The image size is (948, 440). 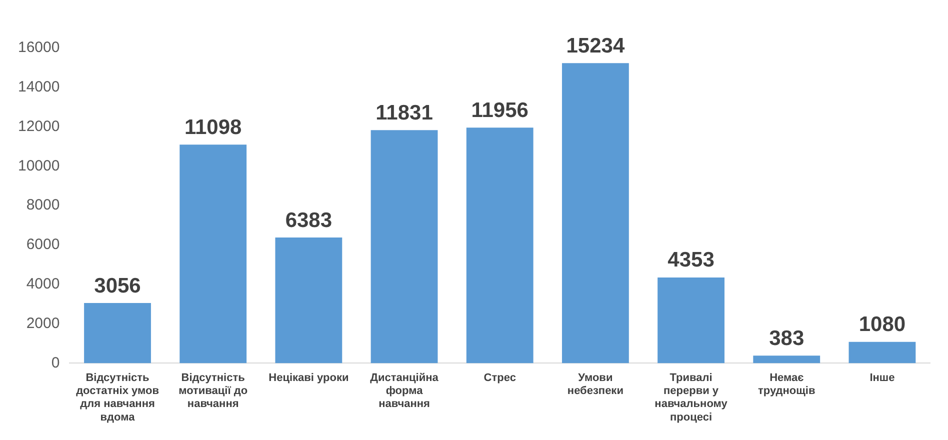 What do you see at coordinates (43, 245) in the screenshot?
I see `y-tick-label: 6000` at bounding box center [43, 245].